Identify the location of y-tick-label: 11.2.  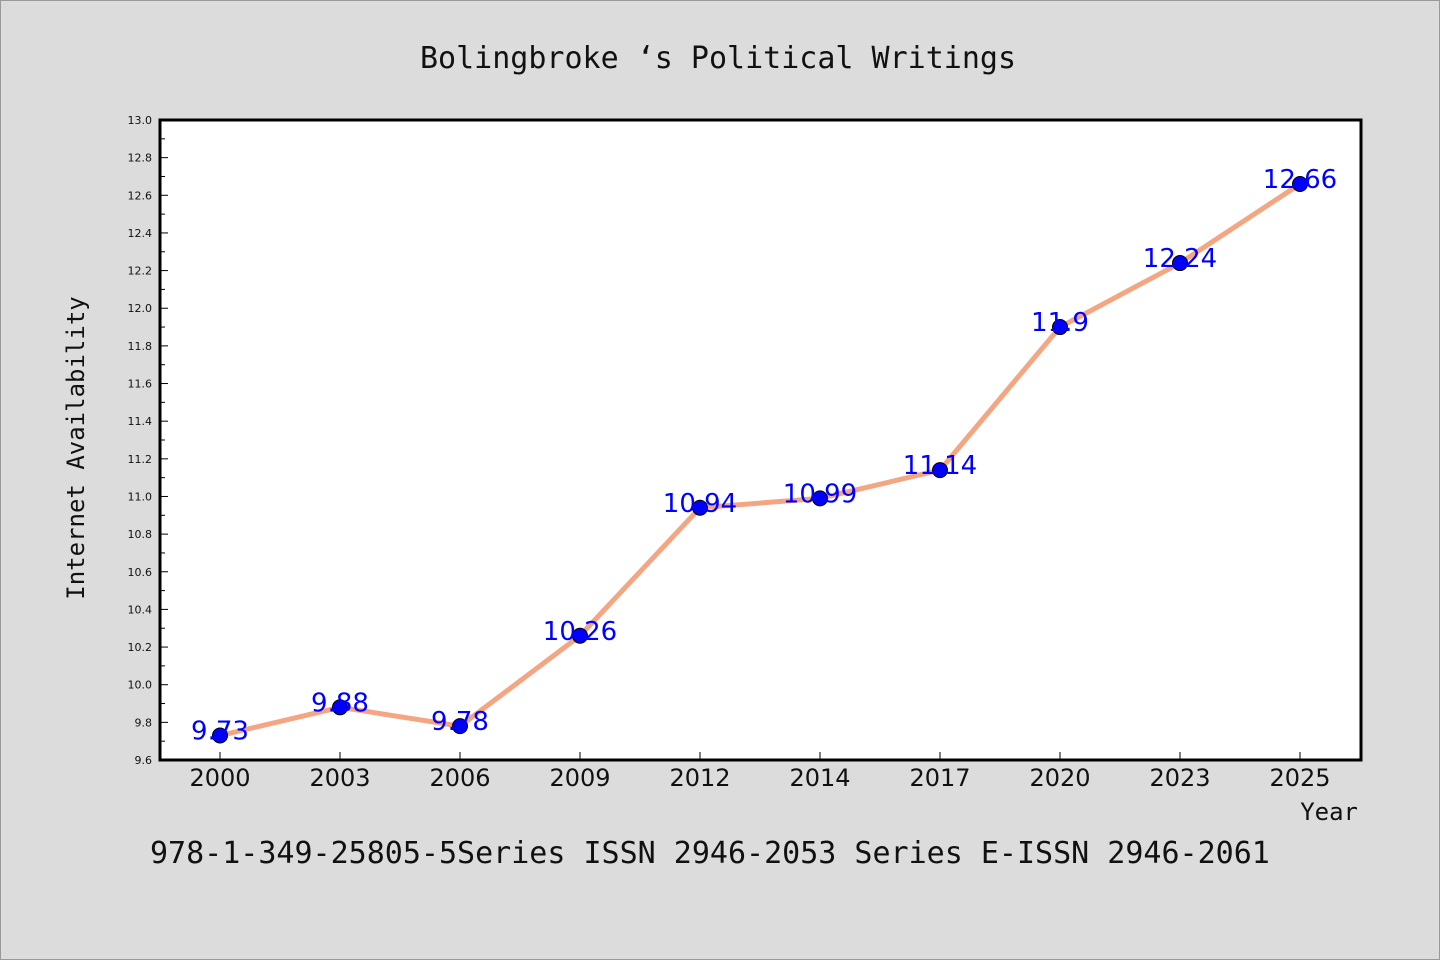
(140, 459).